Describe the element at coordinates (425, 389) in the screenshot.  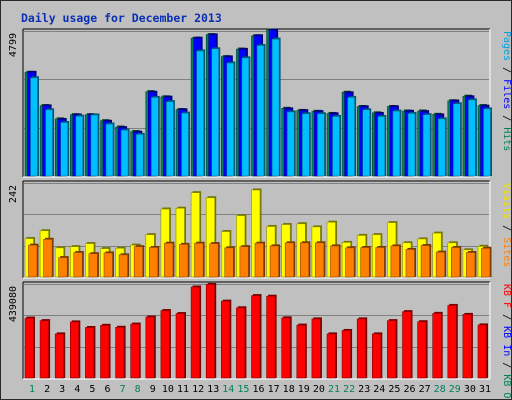
I see `x-tick-label: 27` at that location.